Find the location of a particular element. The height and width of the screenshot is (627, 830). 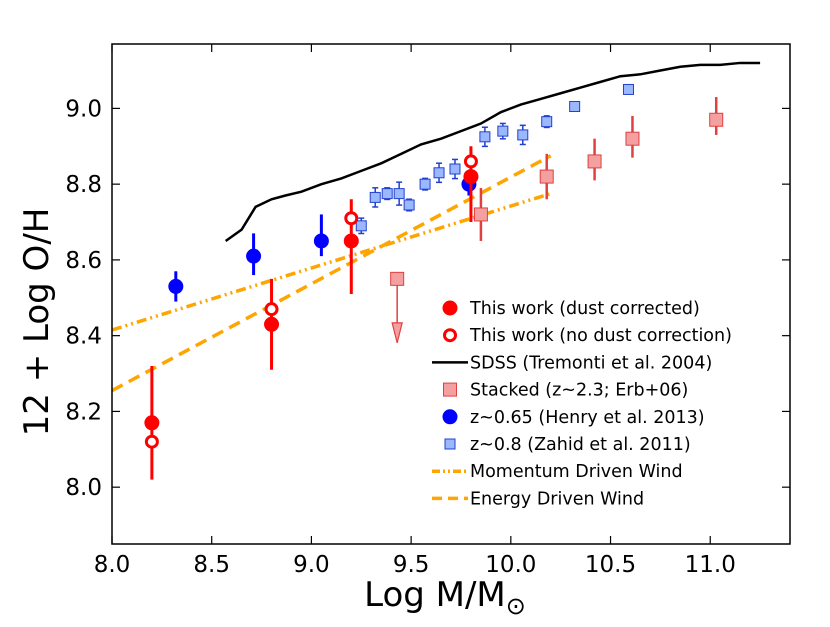

x-tick-label: 11.0 is located at coordinates (710, 565).